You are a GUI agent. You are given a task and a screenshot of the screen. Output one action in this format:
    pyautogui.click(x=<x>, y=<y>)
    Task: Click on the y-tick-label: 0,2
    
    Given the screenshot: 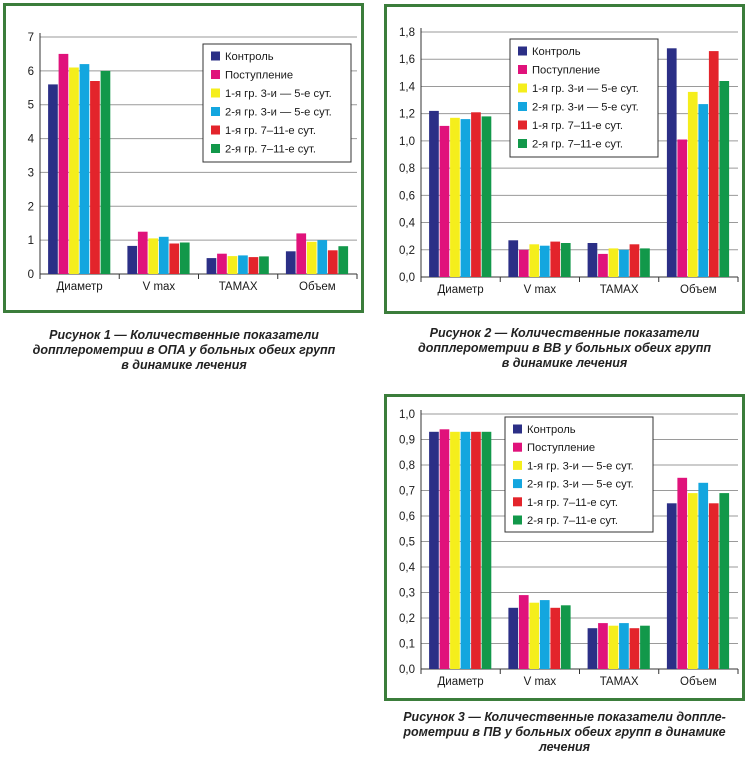 What is the action you would take?
    pyautogui.click(x=407, y=619)
    